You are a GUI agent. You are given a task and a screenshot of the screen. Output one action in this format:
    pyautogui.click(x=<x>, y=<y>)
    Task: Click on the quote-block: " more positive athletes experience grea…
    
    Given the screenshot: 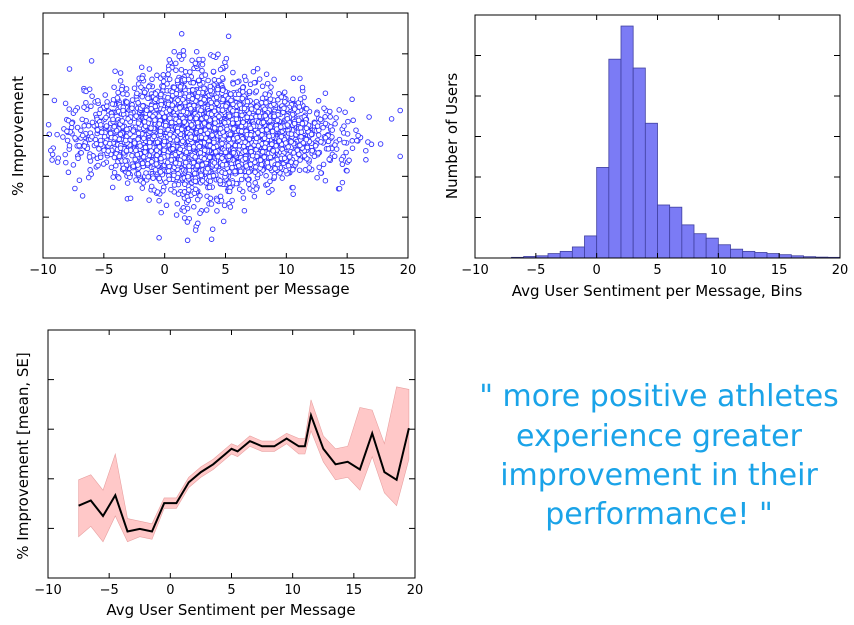 What is the action you would take?
    pyautogui.click(x=659, y=455)
    